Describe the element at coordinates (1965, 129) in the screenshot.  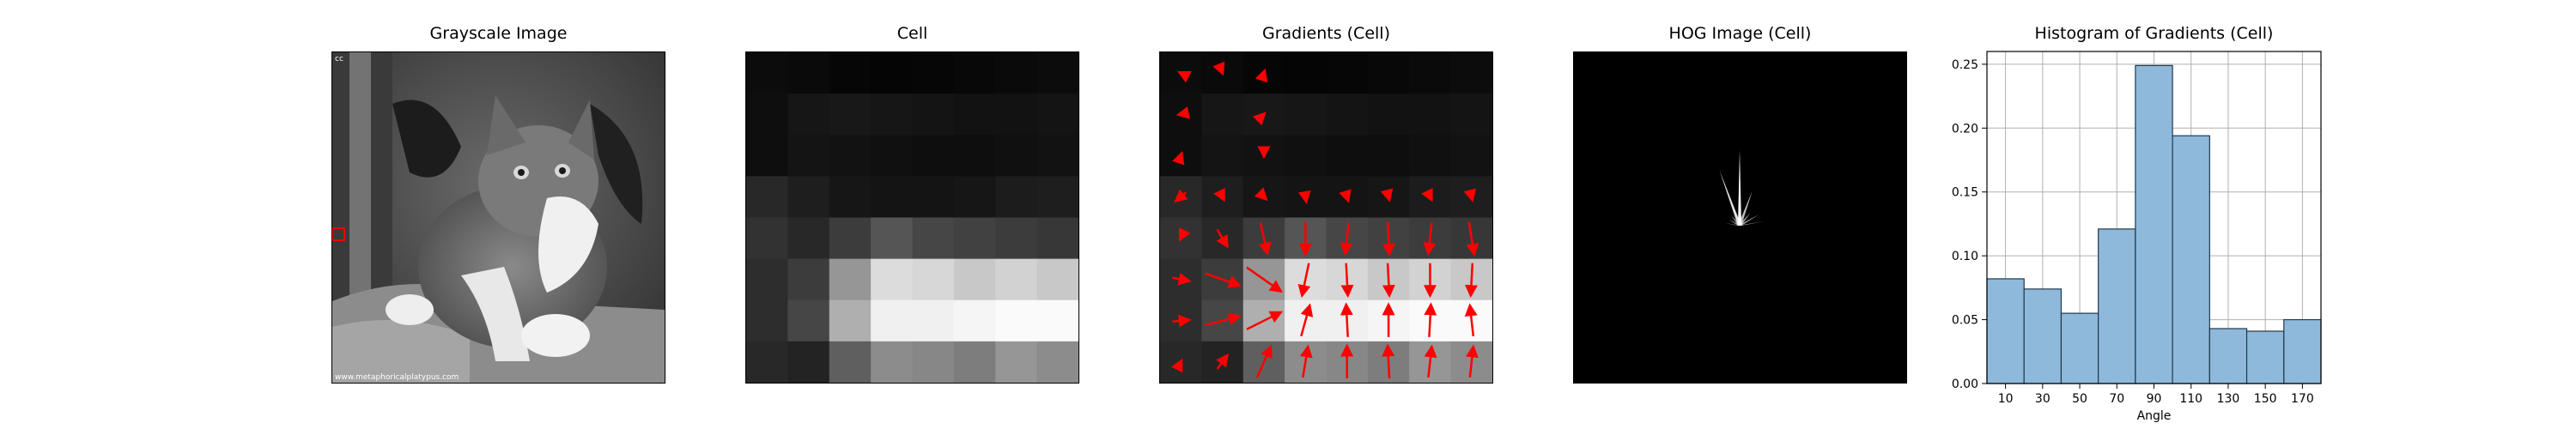
I see `y-tick-label: 0.20` at that location.